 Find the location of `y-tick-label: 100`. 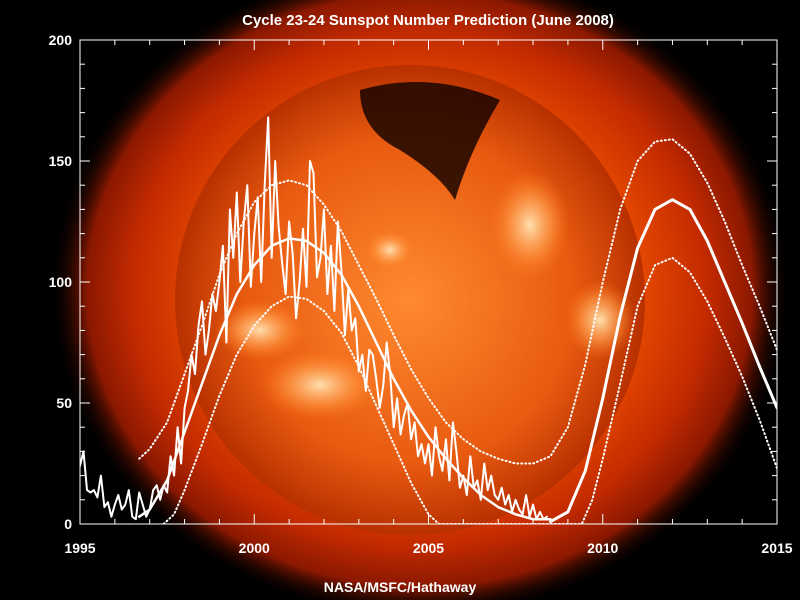

y-tick-label: 100 is located at coordinates (61, 282).